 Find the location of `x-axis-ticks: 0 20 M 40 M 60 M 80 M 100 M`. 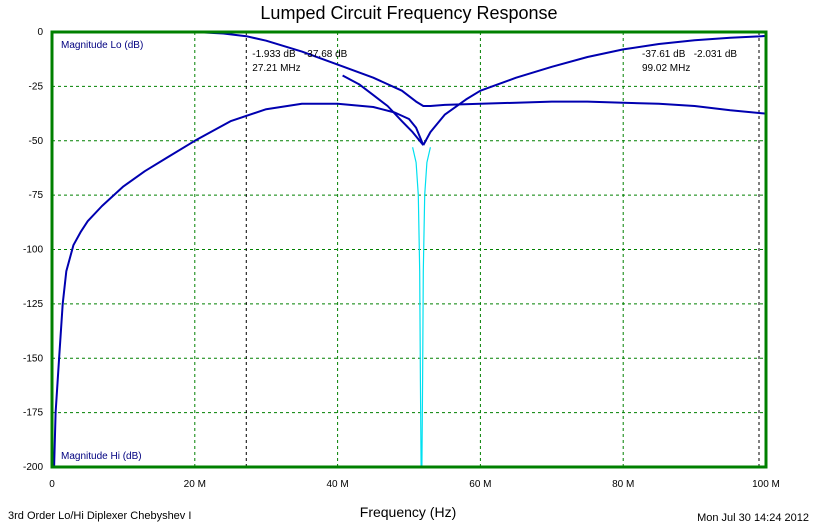

x-axis-ticks: 0 20 M 40 M 60 M 80 M 100 M is located at coordinates (414, 484).